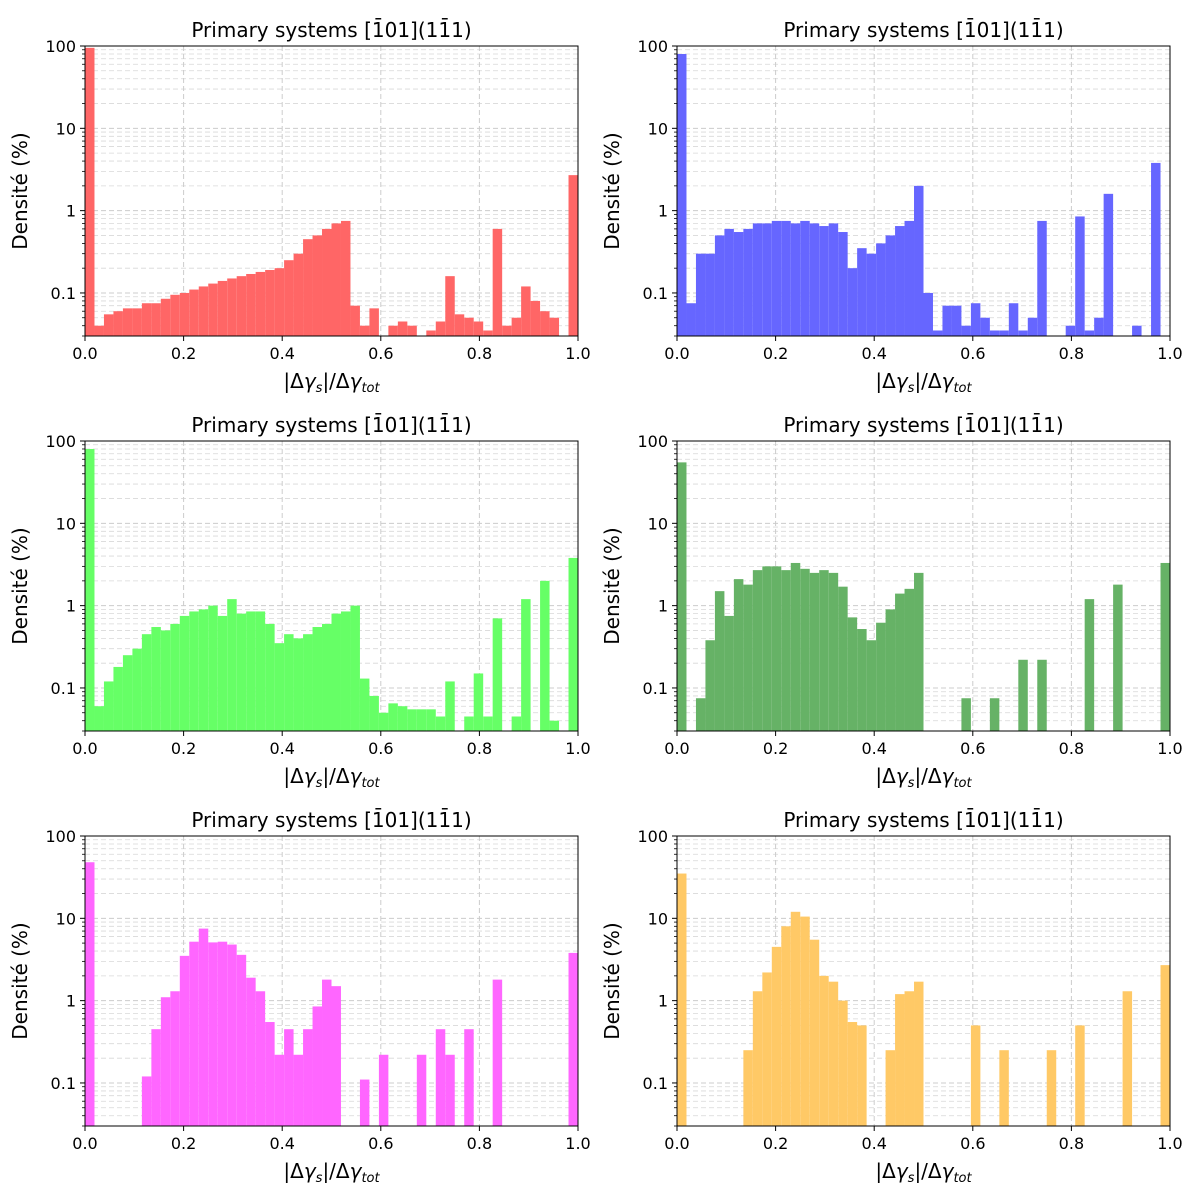 This screenshot has width=1200, height=1200. What do you see at coordinates (923, 819) in the screenshot?
I see `chart-title: Primary systems [1̄01](11̄1)` at bounding box center [923, 819].